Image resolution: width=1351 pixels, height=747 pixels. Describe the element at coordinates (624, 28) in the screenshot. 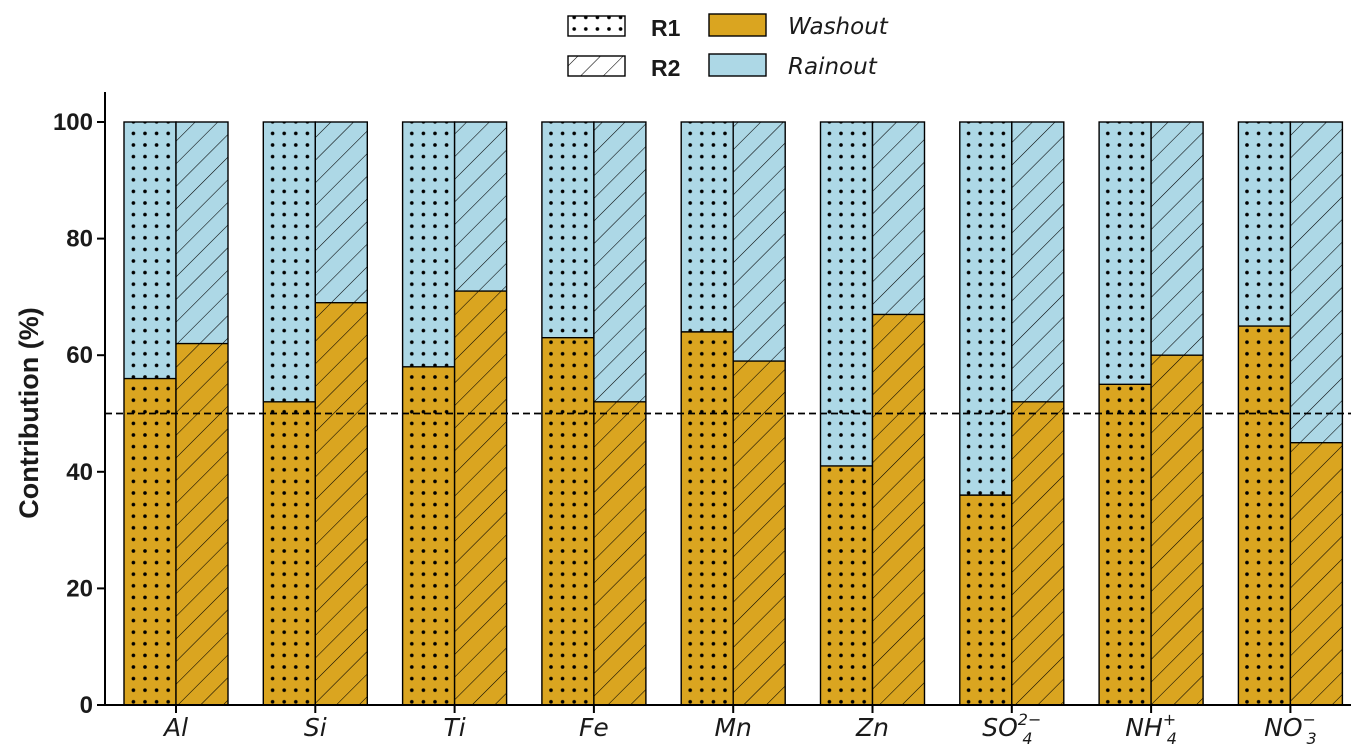

I see `legend-item-r1: R1` at that location.